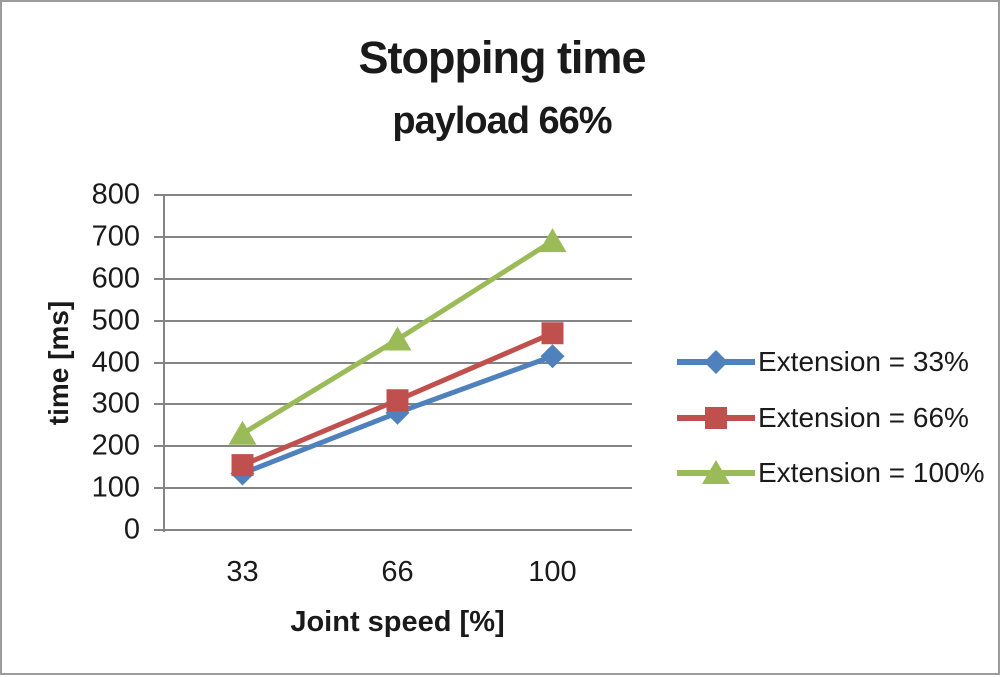 This screenshot has width=1000, height=677. What do you see at coordinates (502, 121) in the screenshot?
I see `chart-subtitle: payload 66%` at bounding box center [502, 121].